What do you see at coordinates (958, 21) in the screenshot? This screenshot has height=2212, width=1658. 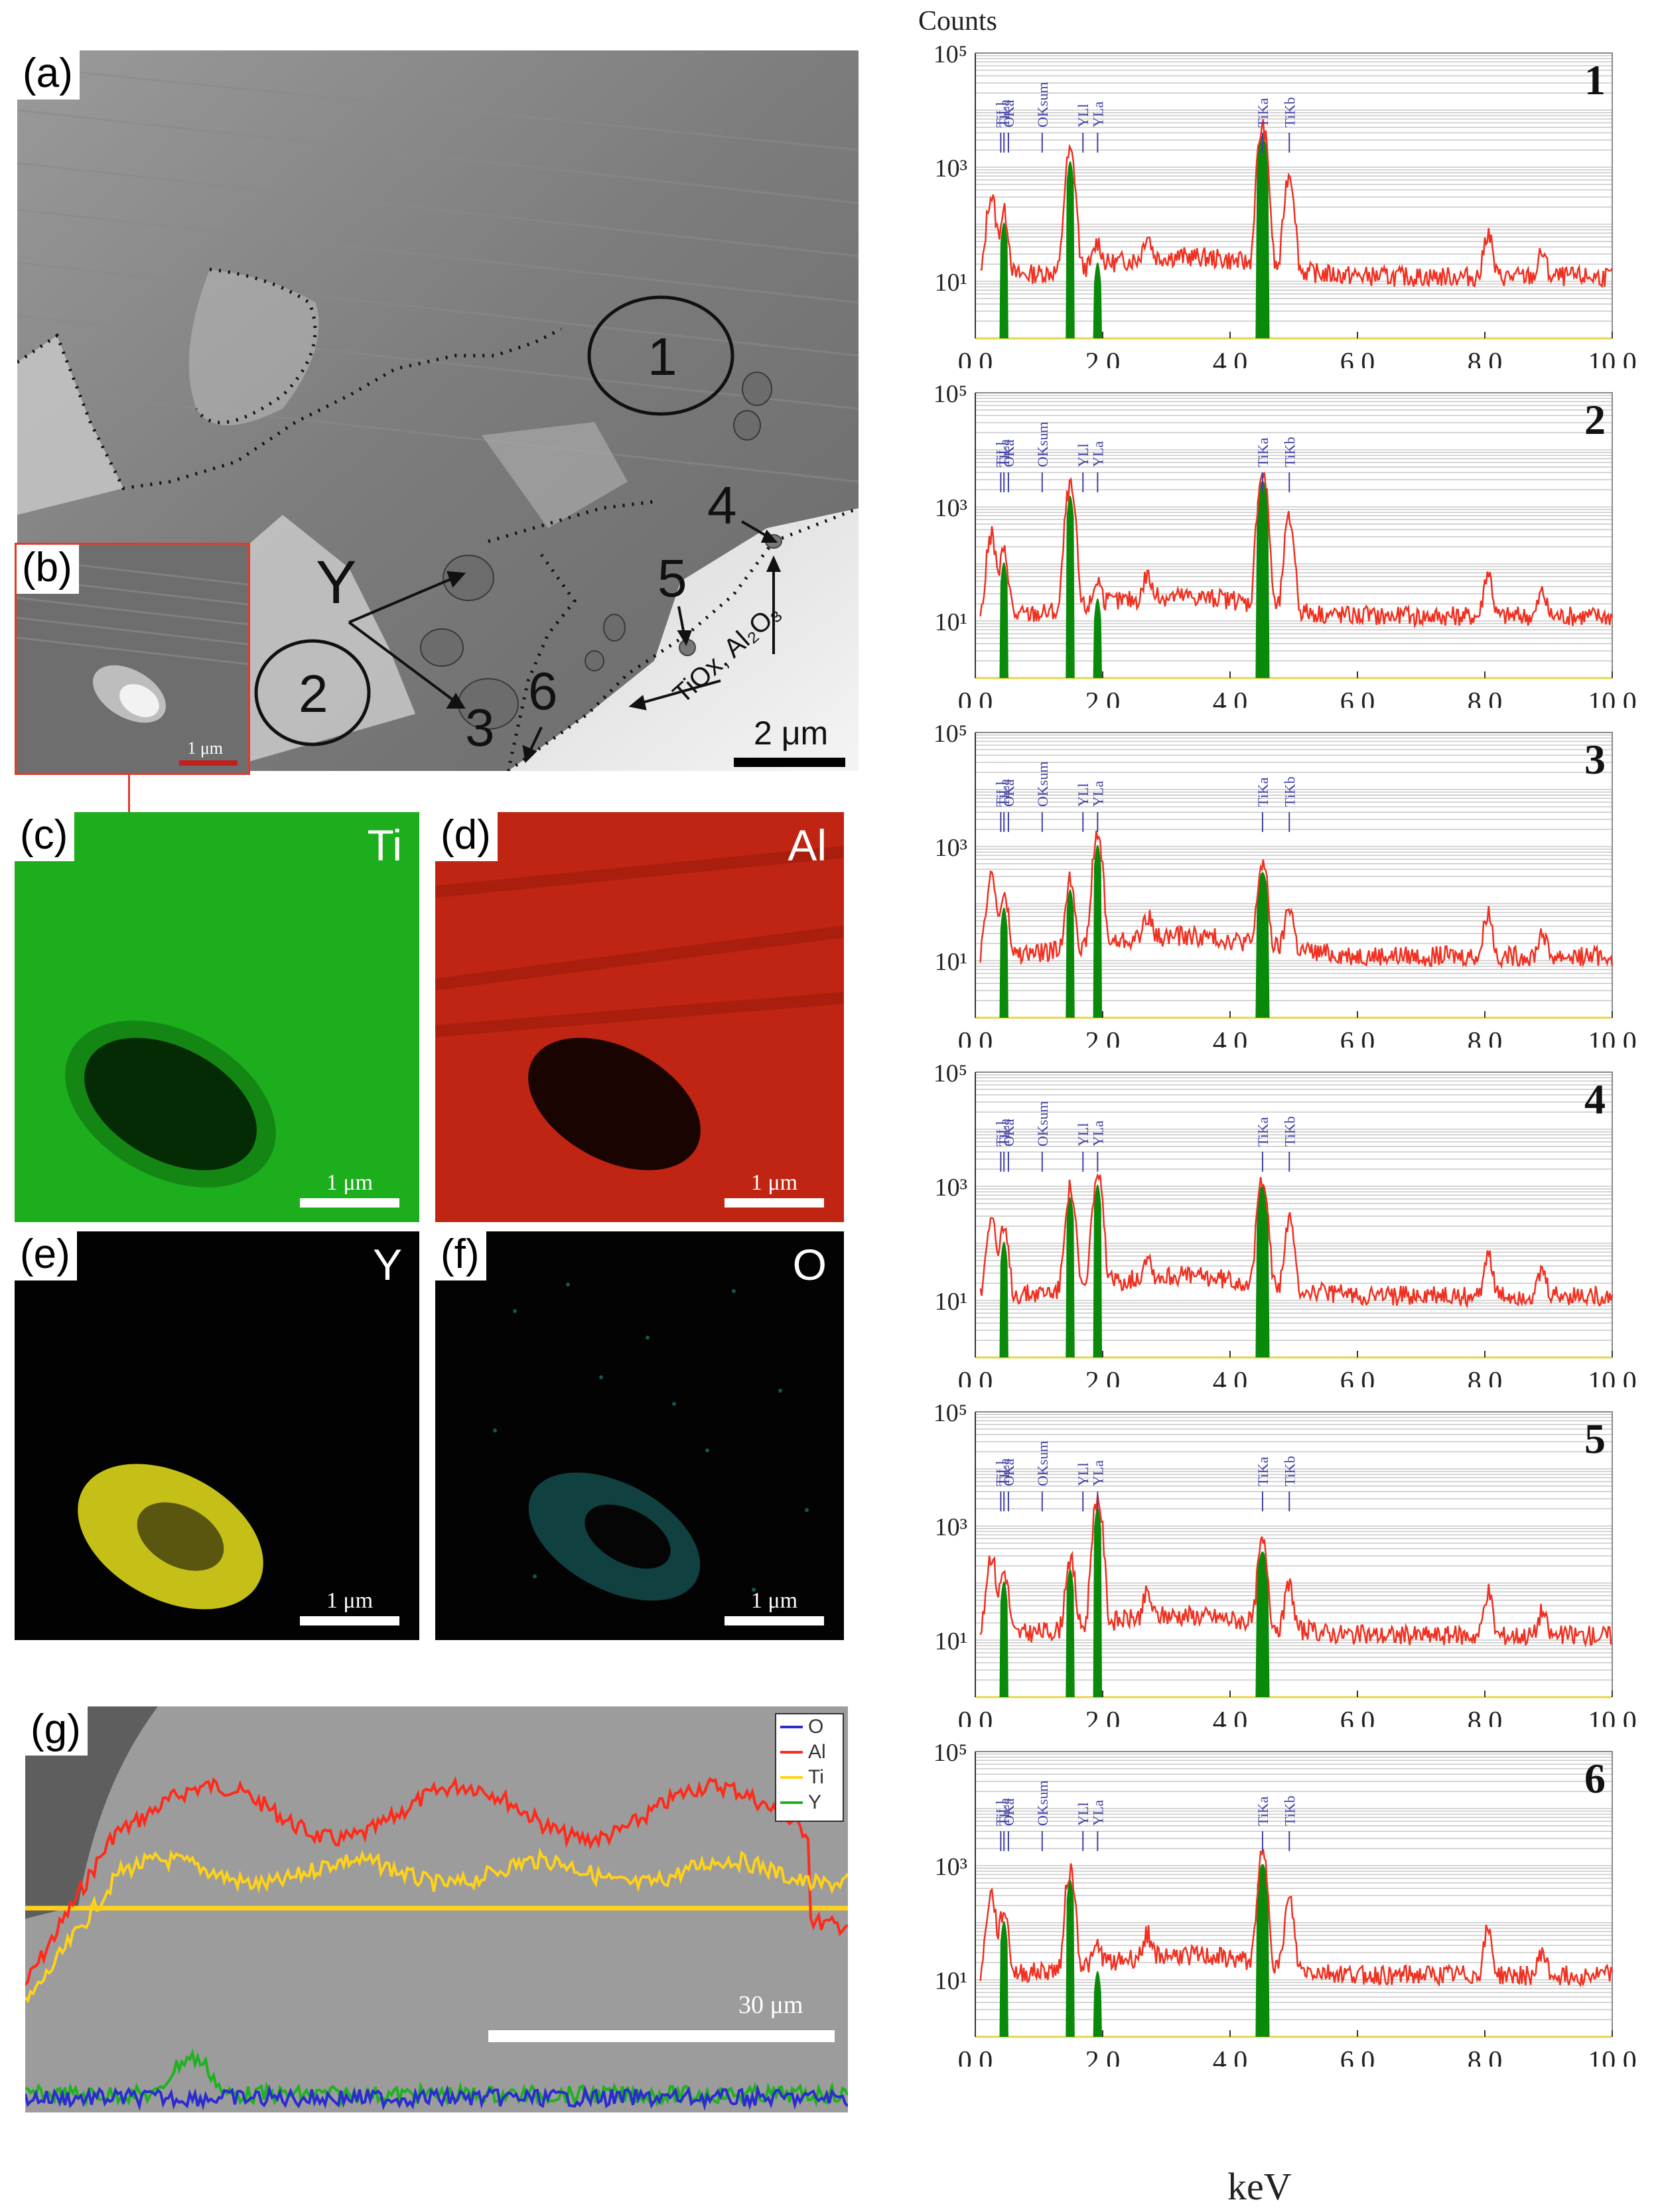 I see `spectra-ylabel: Counts` at bounding box center [958, 21].